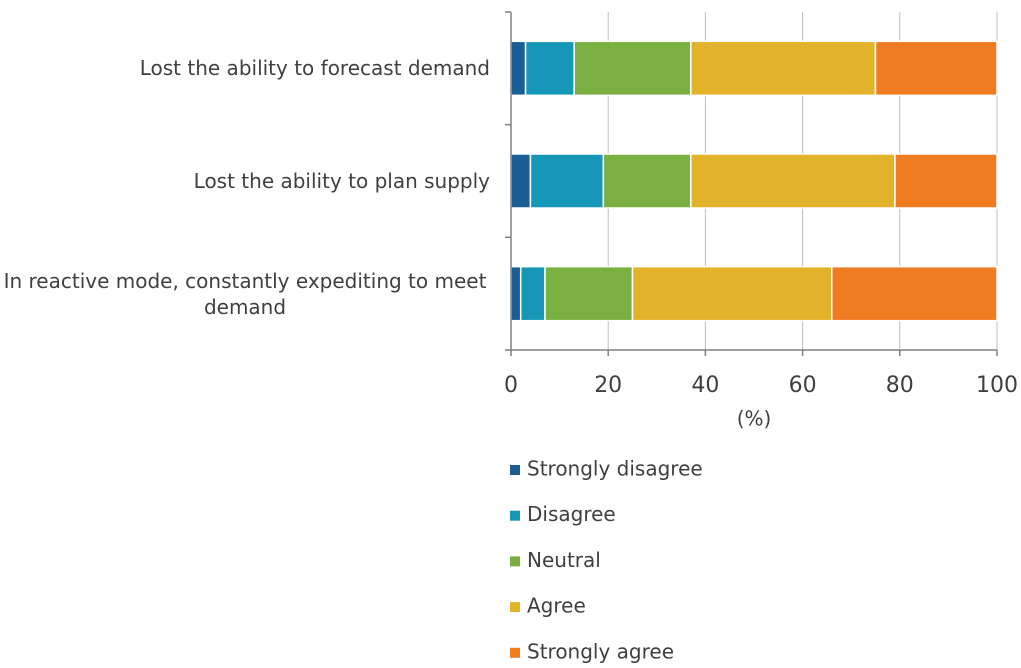 This screenshot has height=668, width=1021. What do you see at coordinates (608, 385) in the screenshot?
I see `x-tick-label: 20` at bounding box center [608, 385].